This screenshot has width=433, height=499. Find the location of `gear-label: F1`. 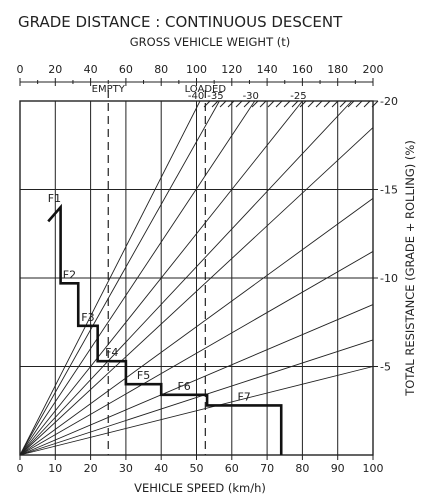

gear-label: F1 is located at coordinates (54, 198).